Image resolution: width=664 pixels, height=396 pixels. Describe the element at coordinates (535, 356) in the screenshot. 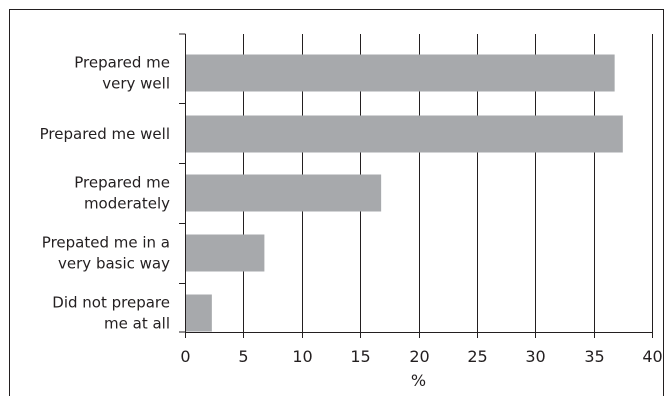

I see `x-tick-label: 30` at that location.